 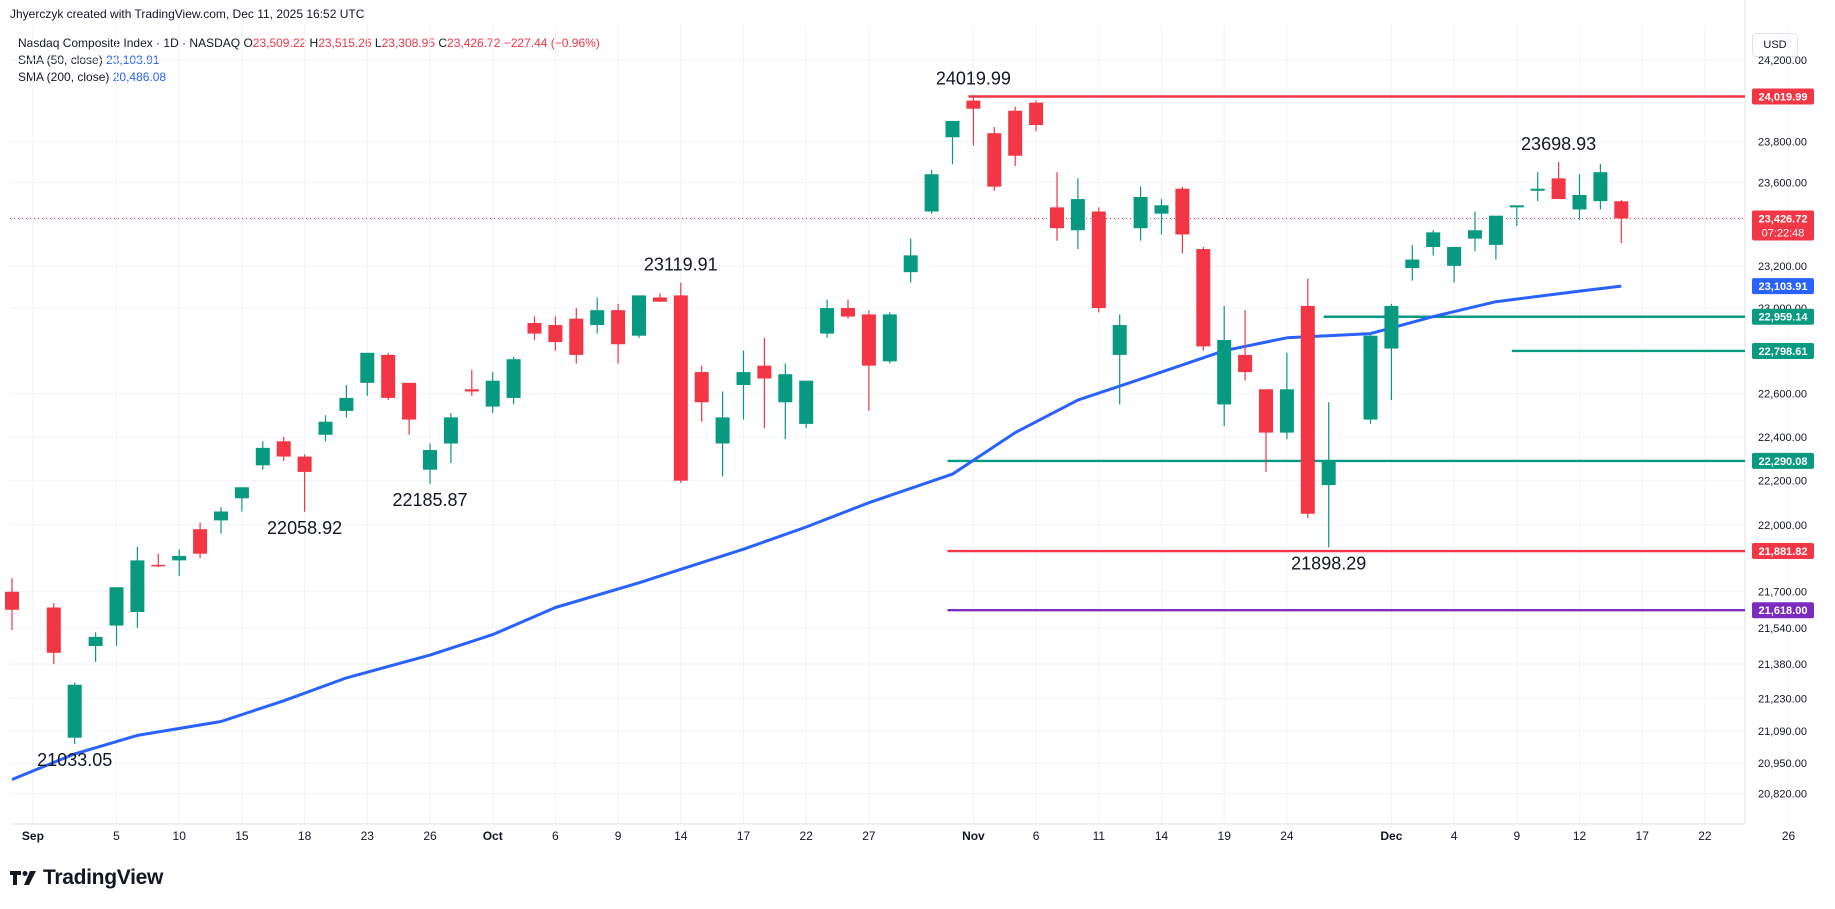 I want to click on tradingview-logo: TradingView, so click(x=86, y=878).